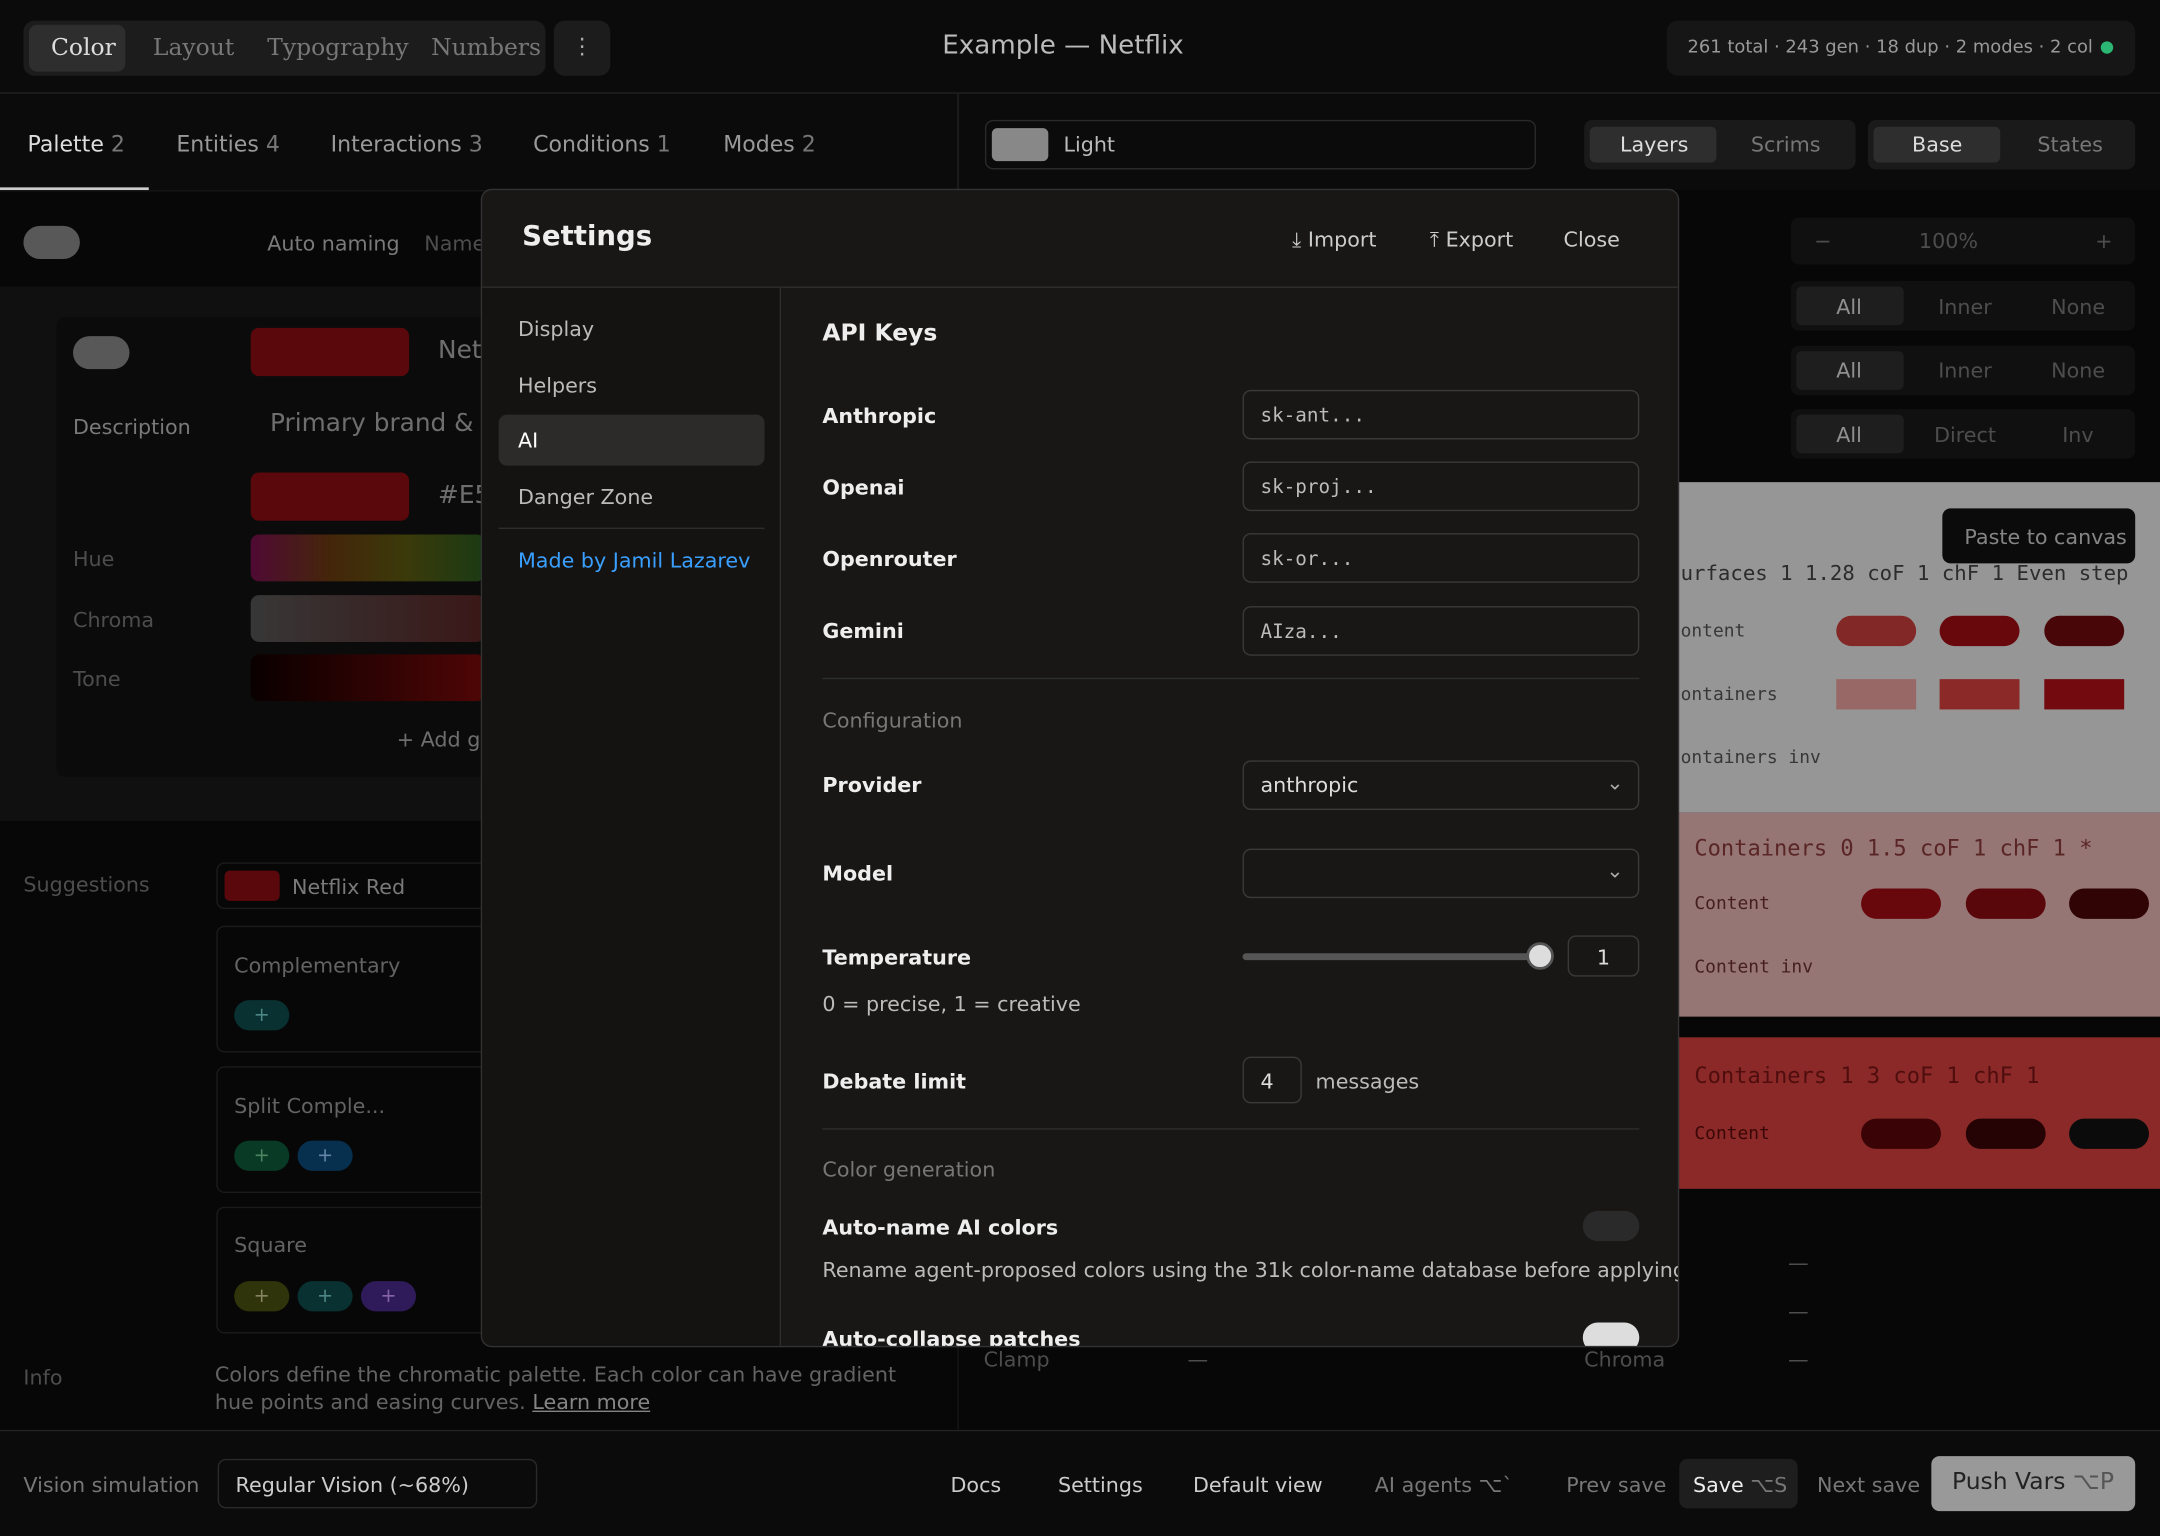 The width and height of the screenshot is (2160, 1536). What do you see at coordinates (556, 329) in the screenshot?
I see `nav-item: Display` at bounding box center [556, 329].